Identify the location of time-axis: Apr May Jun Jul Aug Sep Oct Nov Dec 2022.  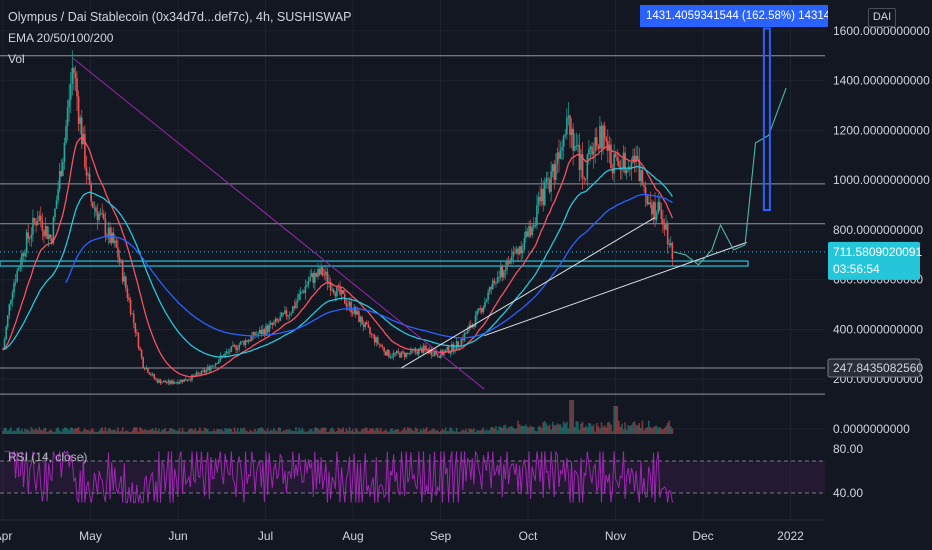
(412, 531).